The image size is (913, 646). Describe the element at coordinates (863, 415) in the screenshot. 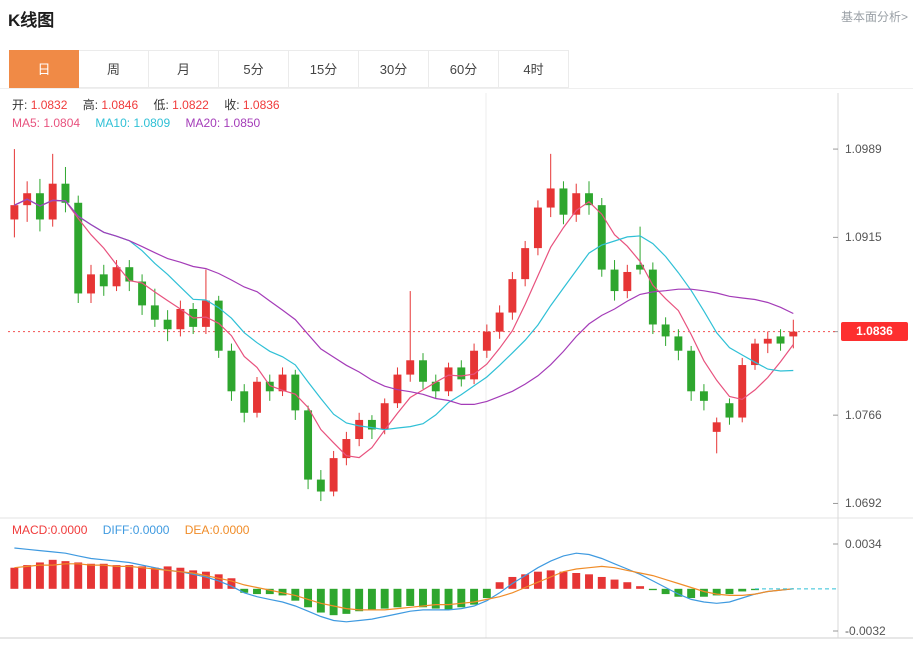

I see `y-axis-label: 1.0766` at that location.